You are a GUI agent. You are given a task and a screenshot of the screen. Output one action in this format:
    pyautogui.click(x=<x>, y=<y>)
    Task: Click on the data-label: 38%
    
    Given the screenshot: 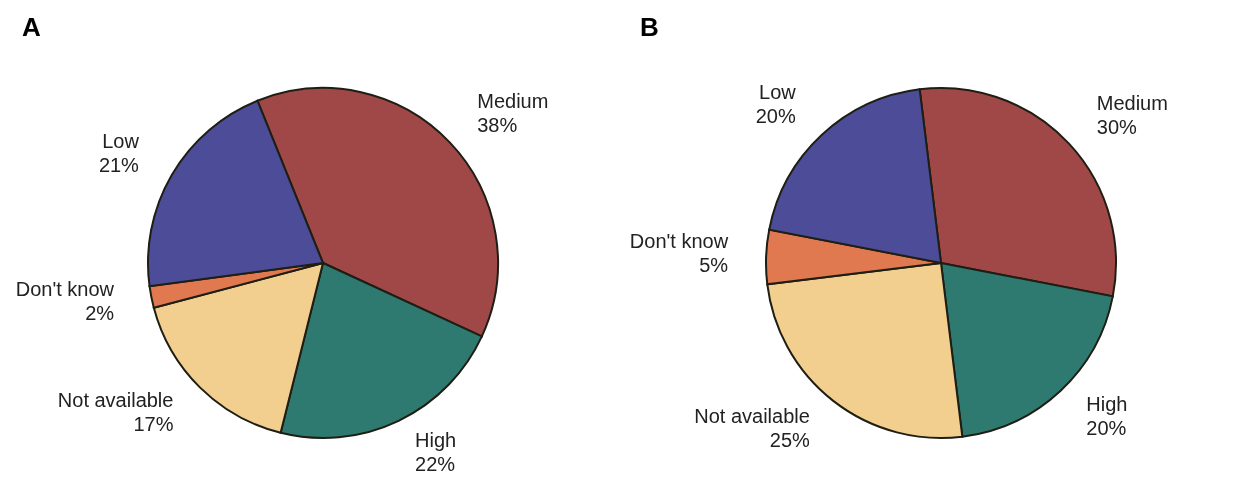 What is the action you would take?
    pyautogui.click(x=497, y=125)
    